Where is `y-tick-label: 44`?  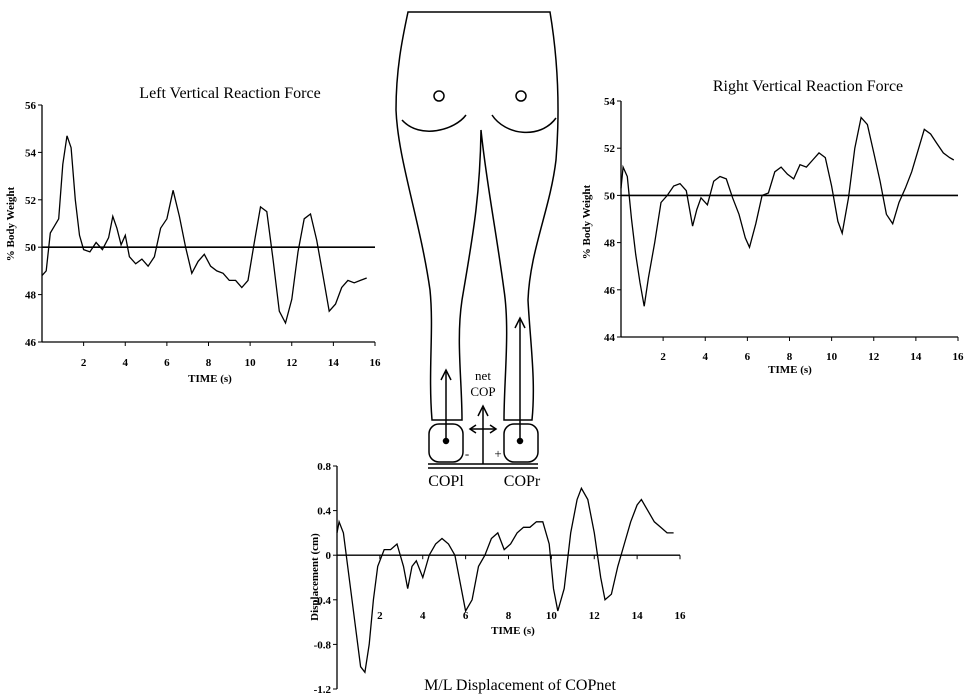
y-tick-label: 44 is located at coordinates (610, 338).